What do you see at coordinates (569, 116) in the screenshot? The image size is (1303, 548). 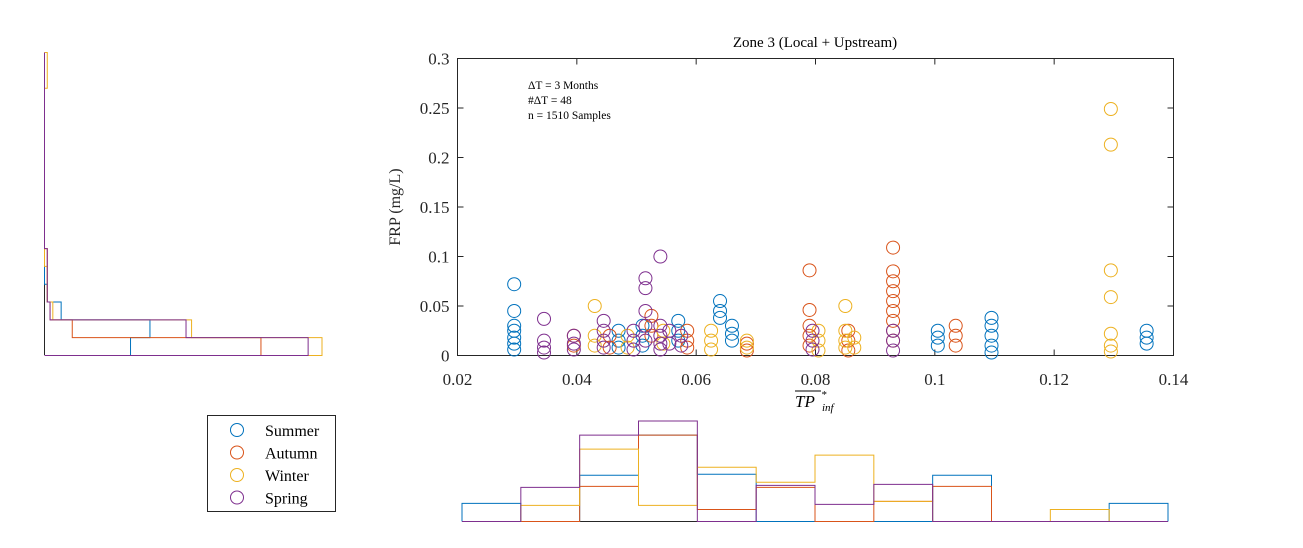 I see `annotation-samples: n = 1510 Samples` at bounding box center [569, 116].